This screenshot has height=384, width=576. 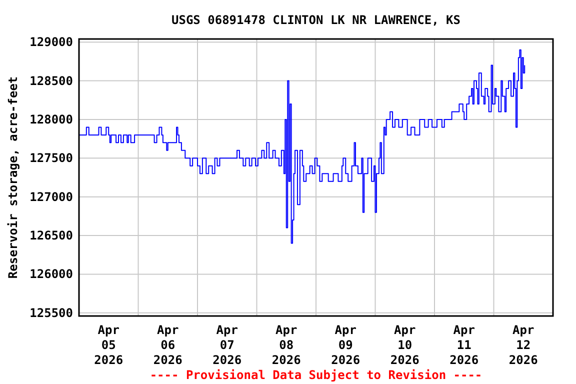 What do you see at coordinates (345, 345) in the screenshot?
I see `x-tick-label: Apr 09 2026` at bounding box center [345, 345].